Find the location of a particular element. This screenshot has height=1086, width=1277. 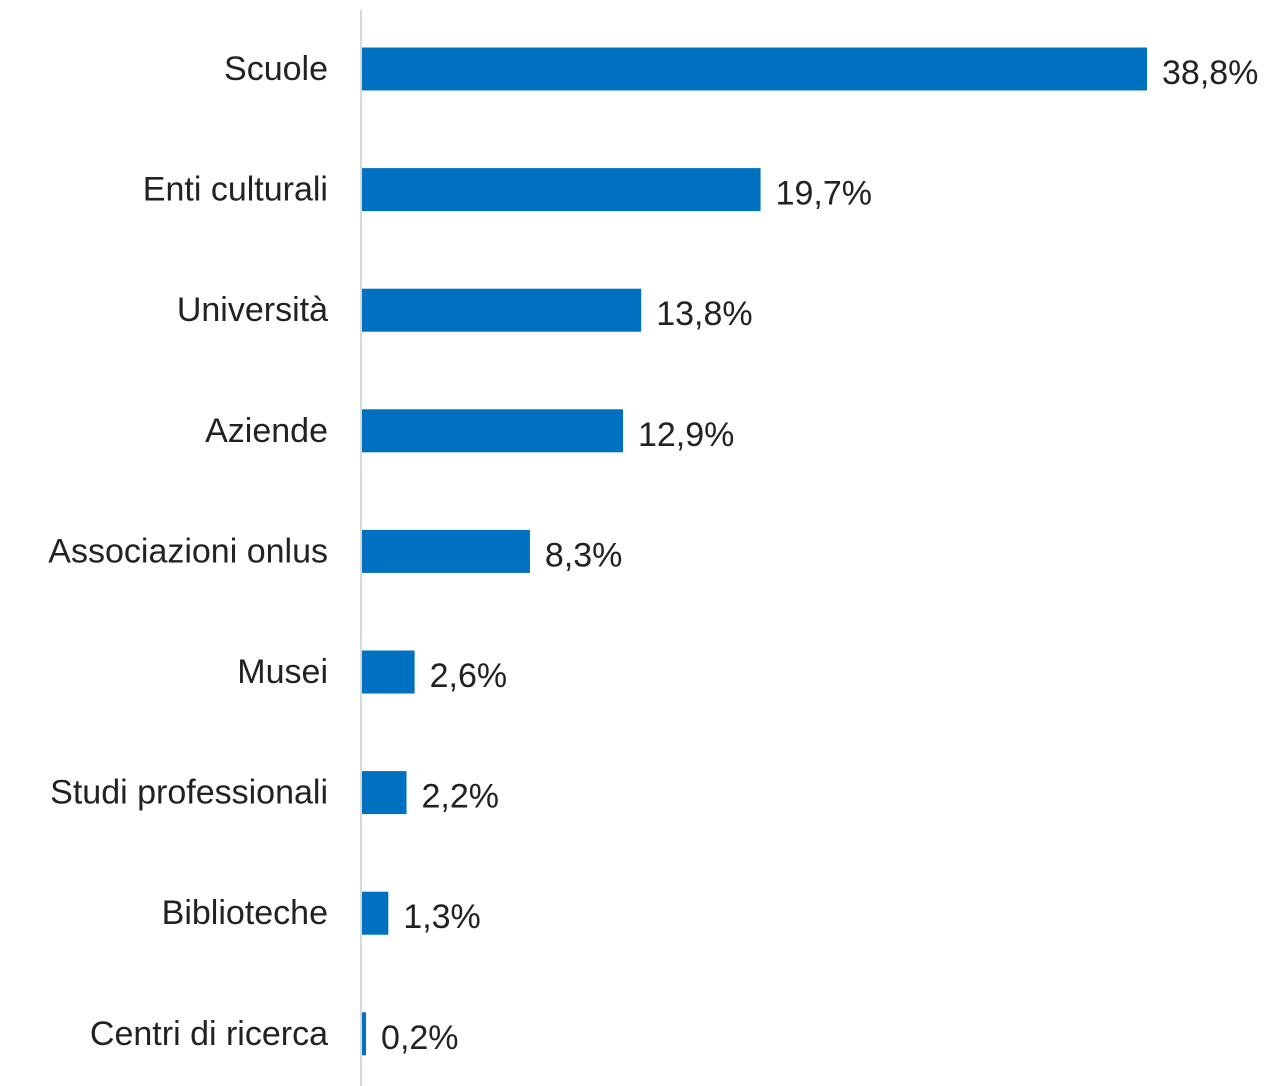

value-label: 2,6% is located at coordinates (469, 676).